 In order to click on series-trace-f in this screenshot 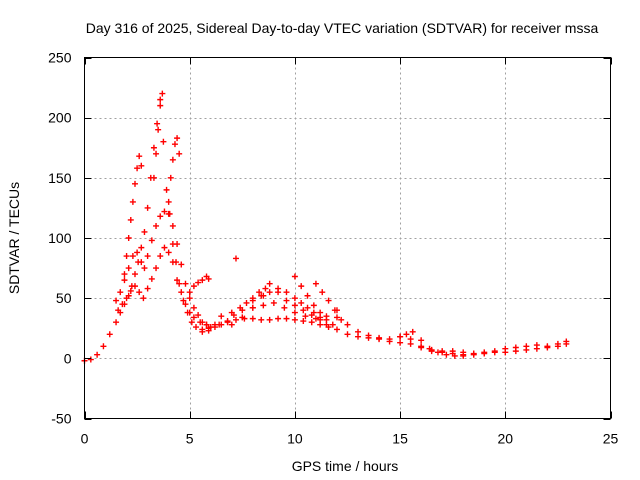, I will do `click(174, 170)`.